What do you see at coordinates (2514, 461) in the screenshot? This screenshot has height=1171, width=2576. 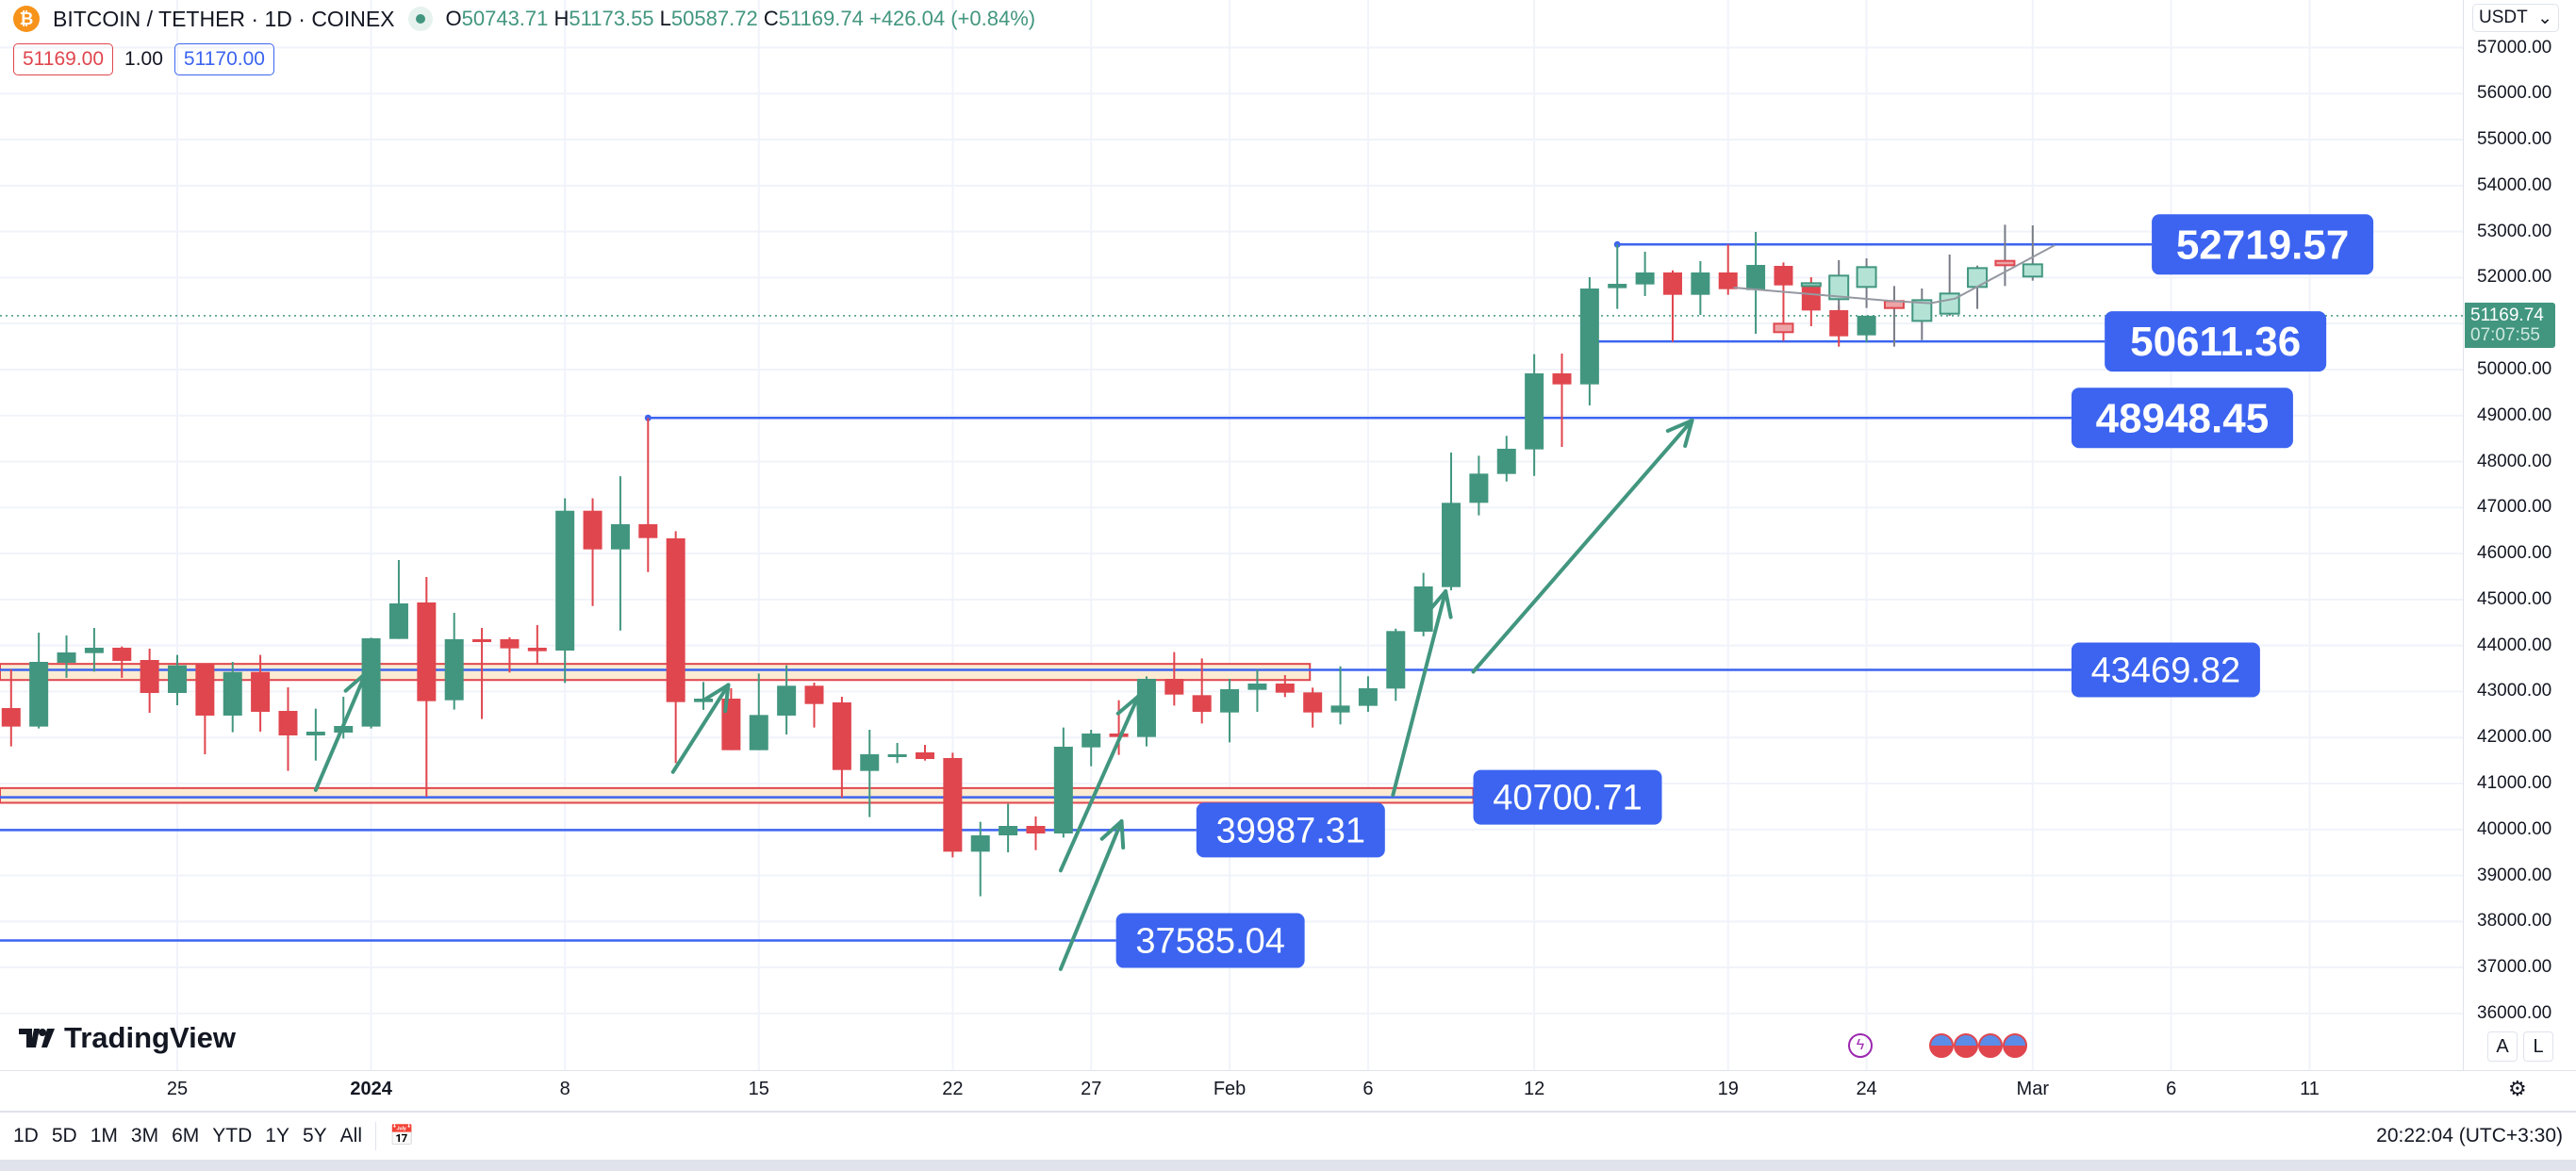 I see `price-axis-label: 48000.00` at bounding box center [2514, 461].